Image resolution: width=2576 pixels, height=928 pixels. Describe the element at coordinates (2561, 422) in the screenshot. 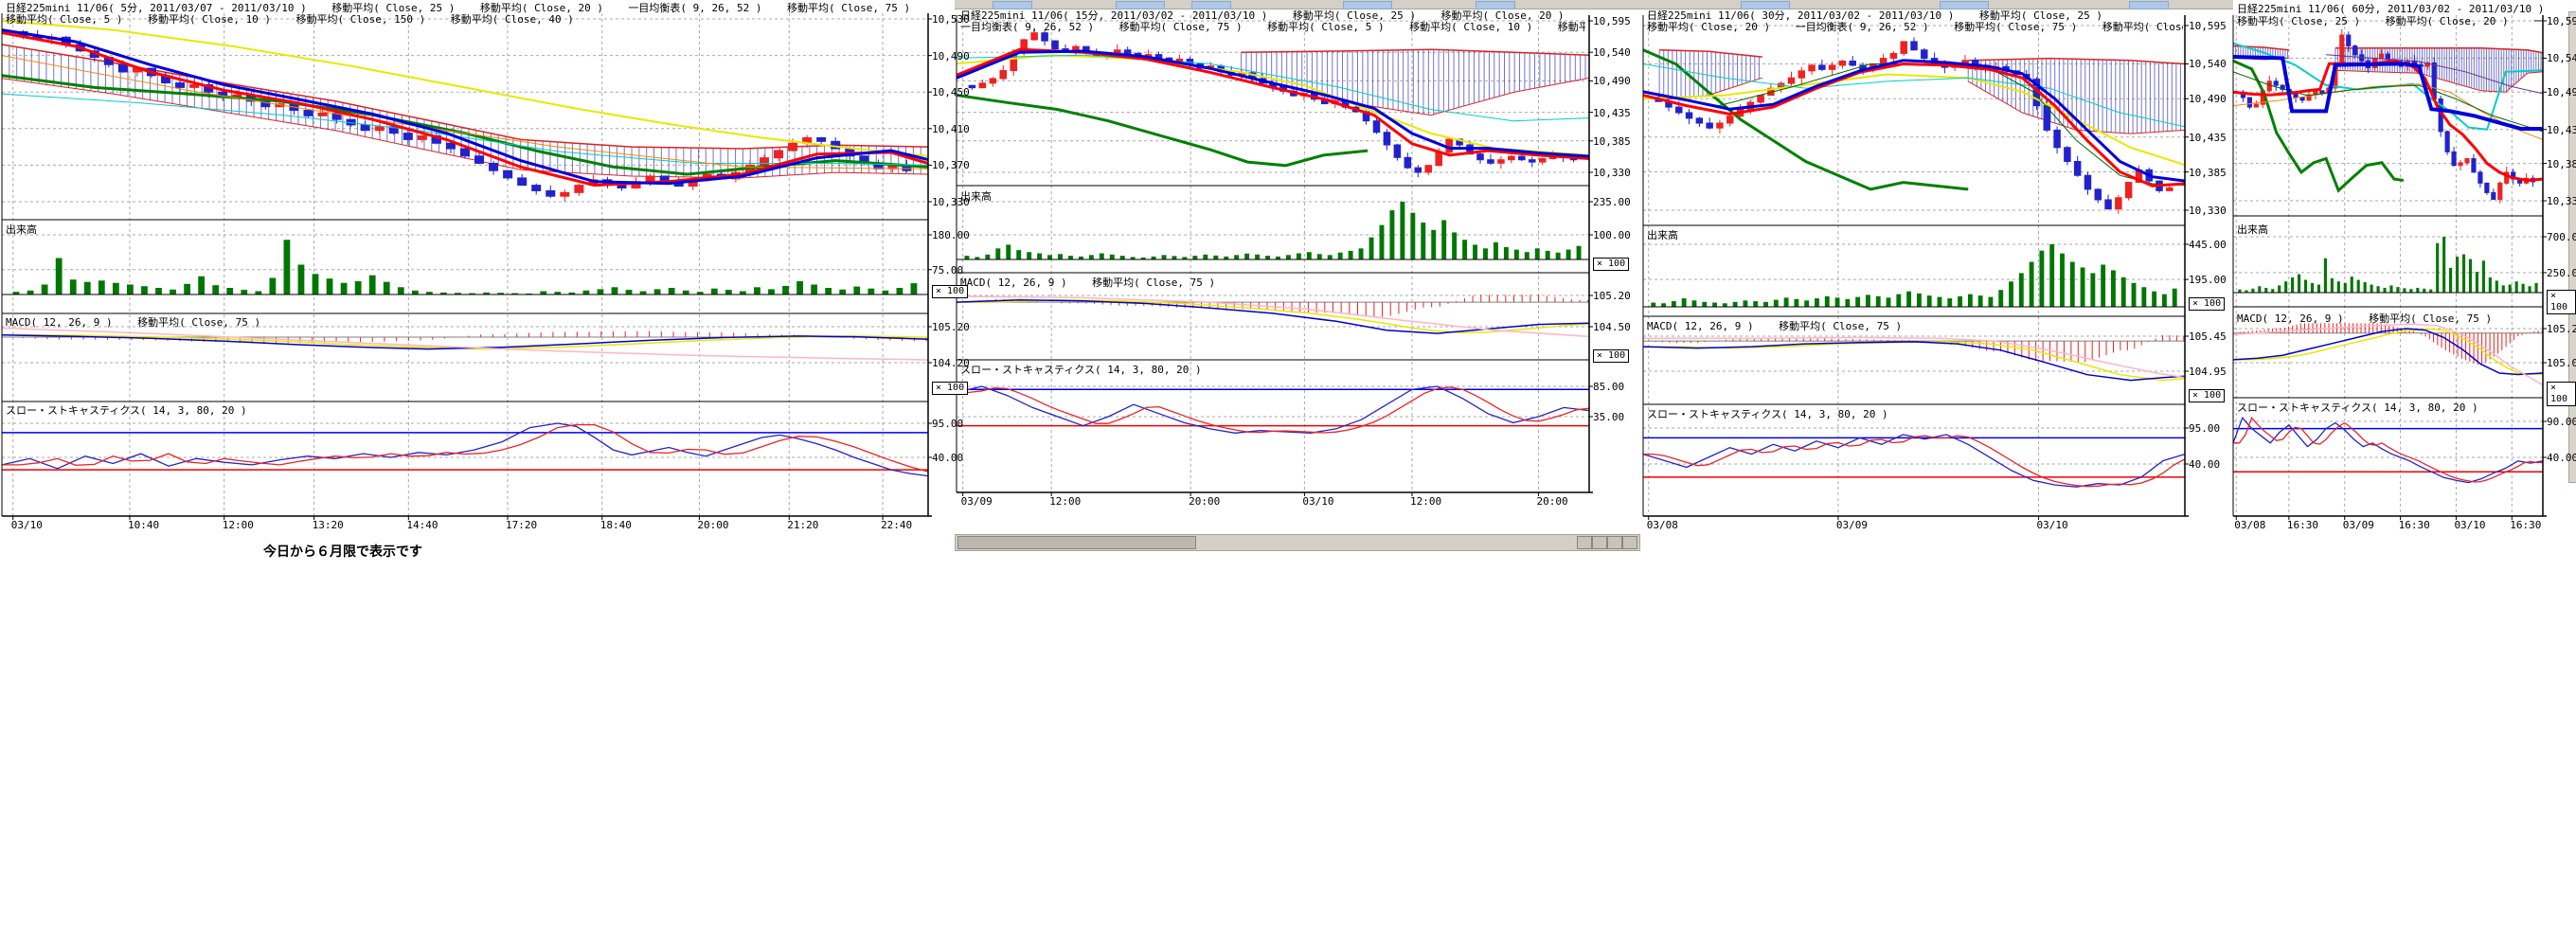

I see `axis-label: 90.00` at that location.